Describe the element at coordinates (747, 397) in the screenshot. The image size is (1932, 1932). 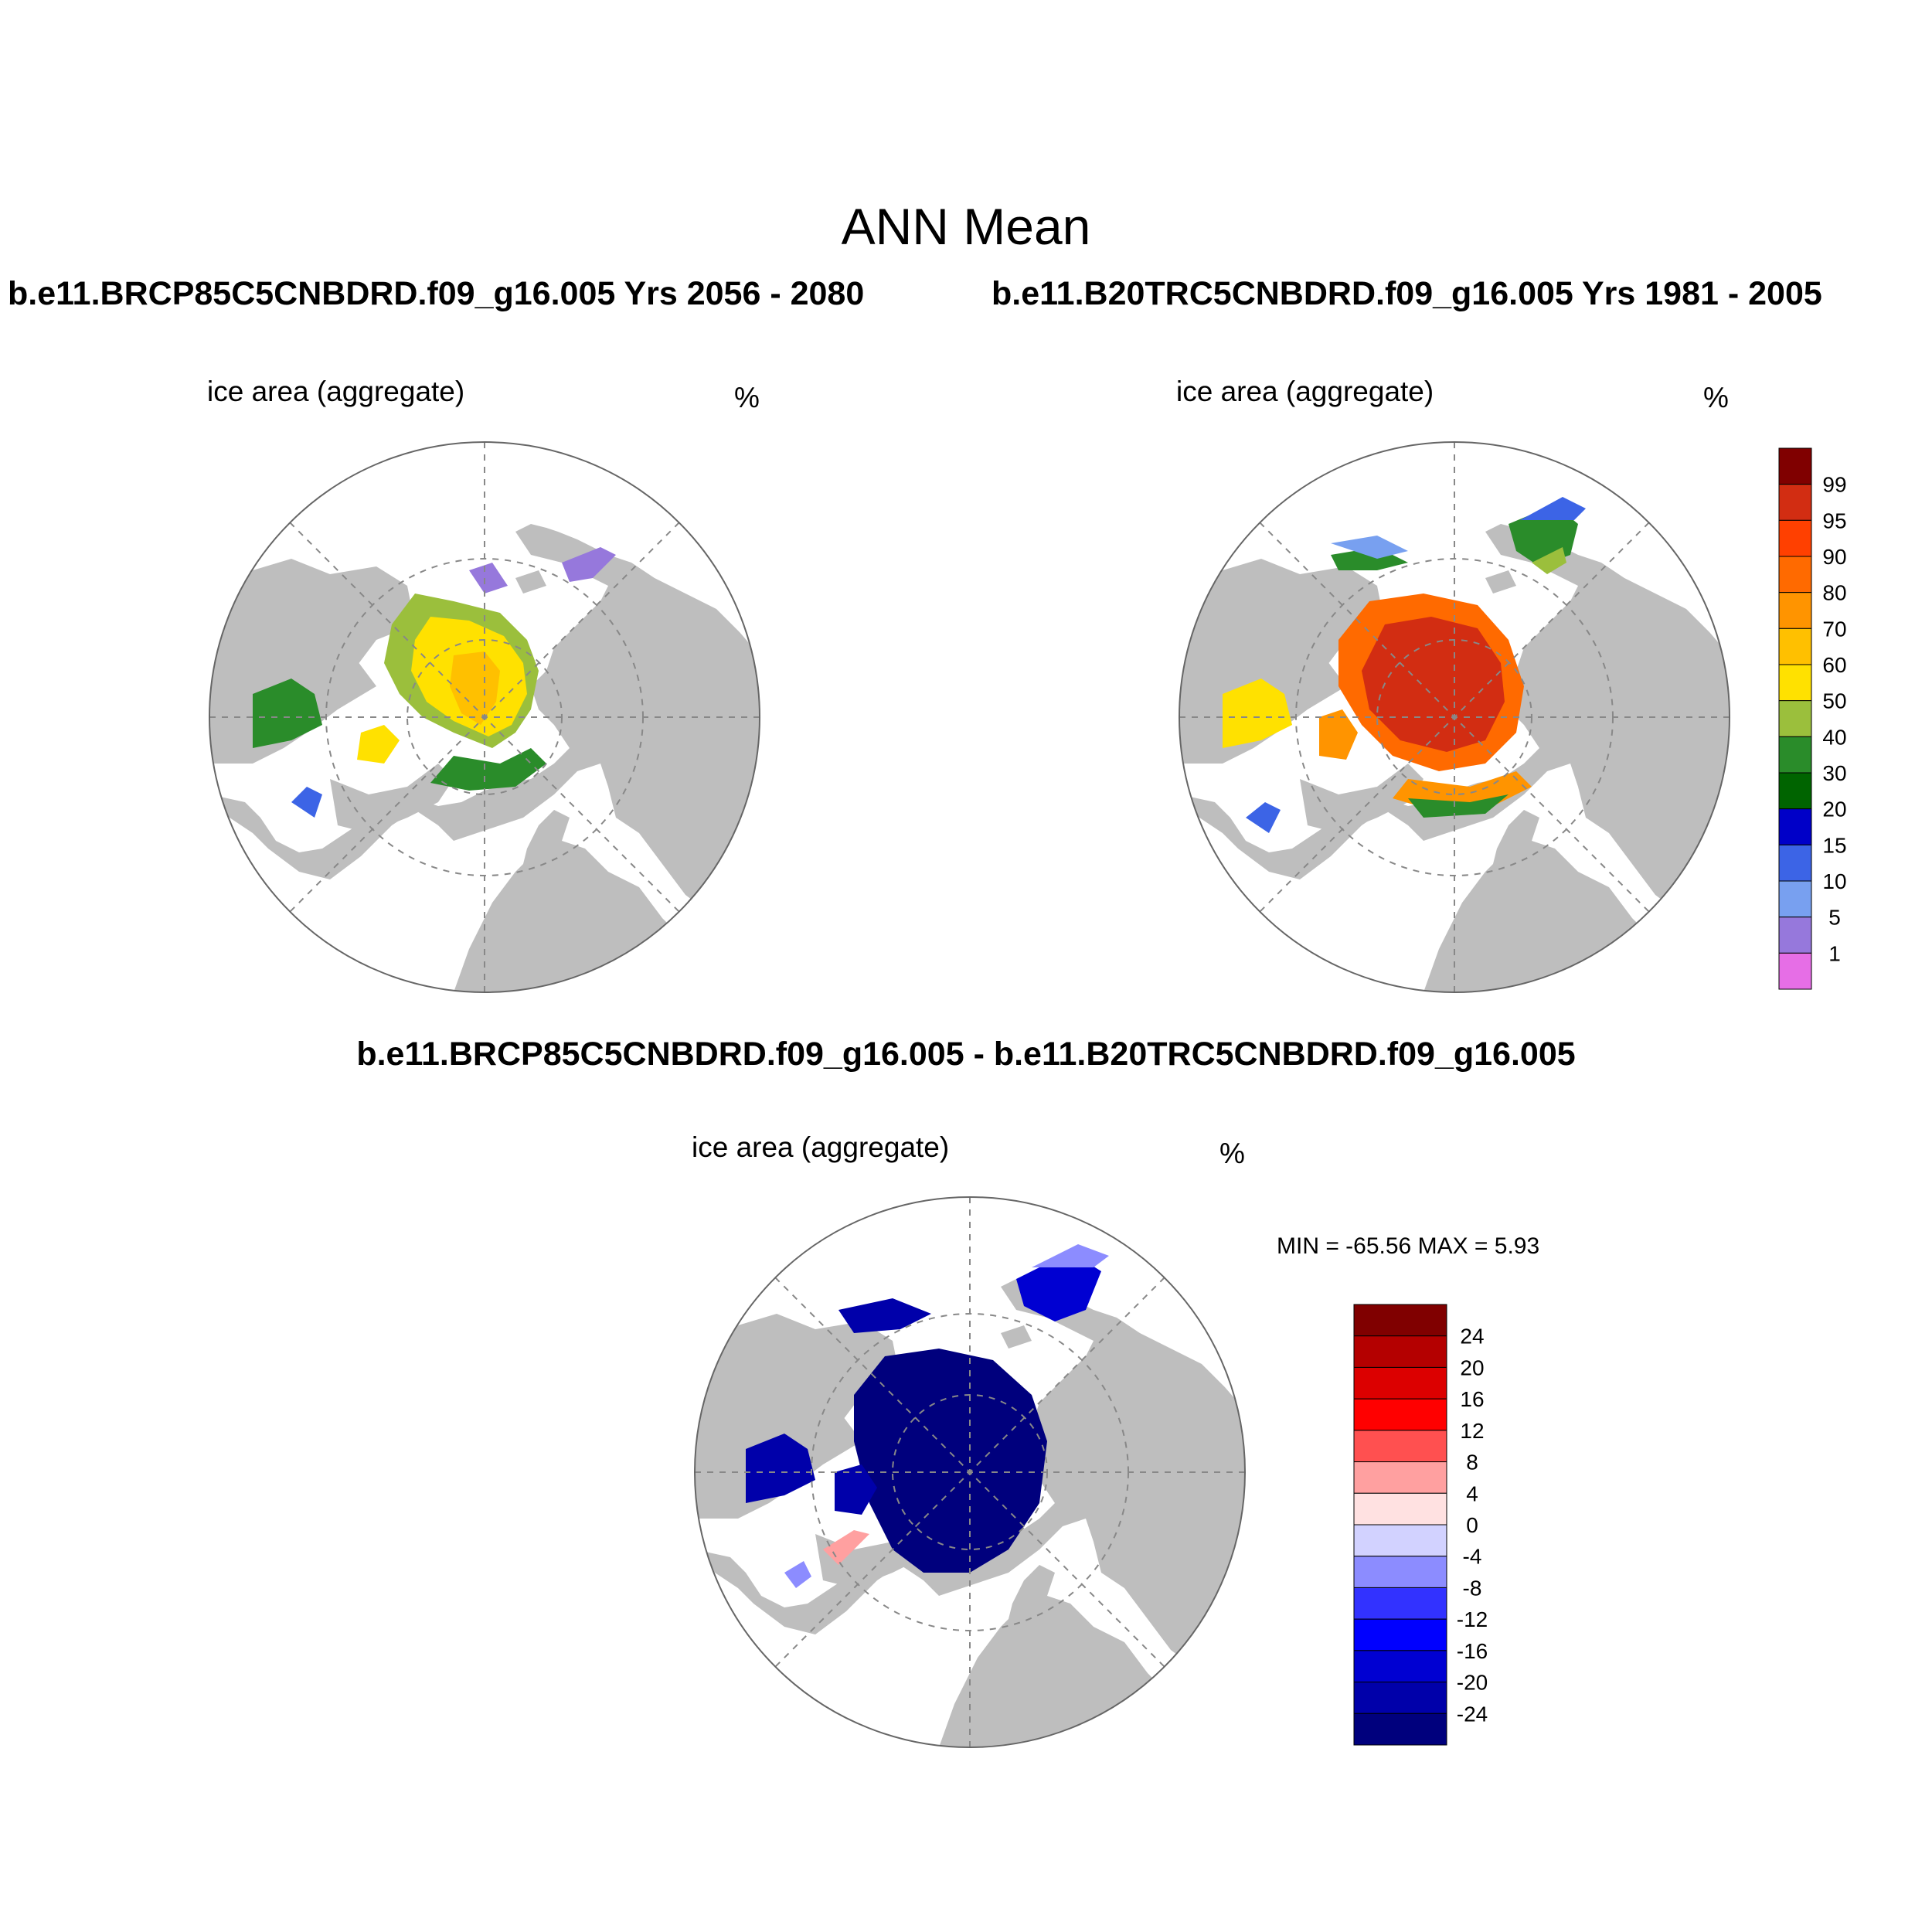
I see `panel1-units-label: %` at that location.